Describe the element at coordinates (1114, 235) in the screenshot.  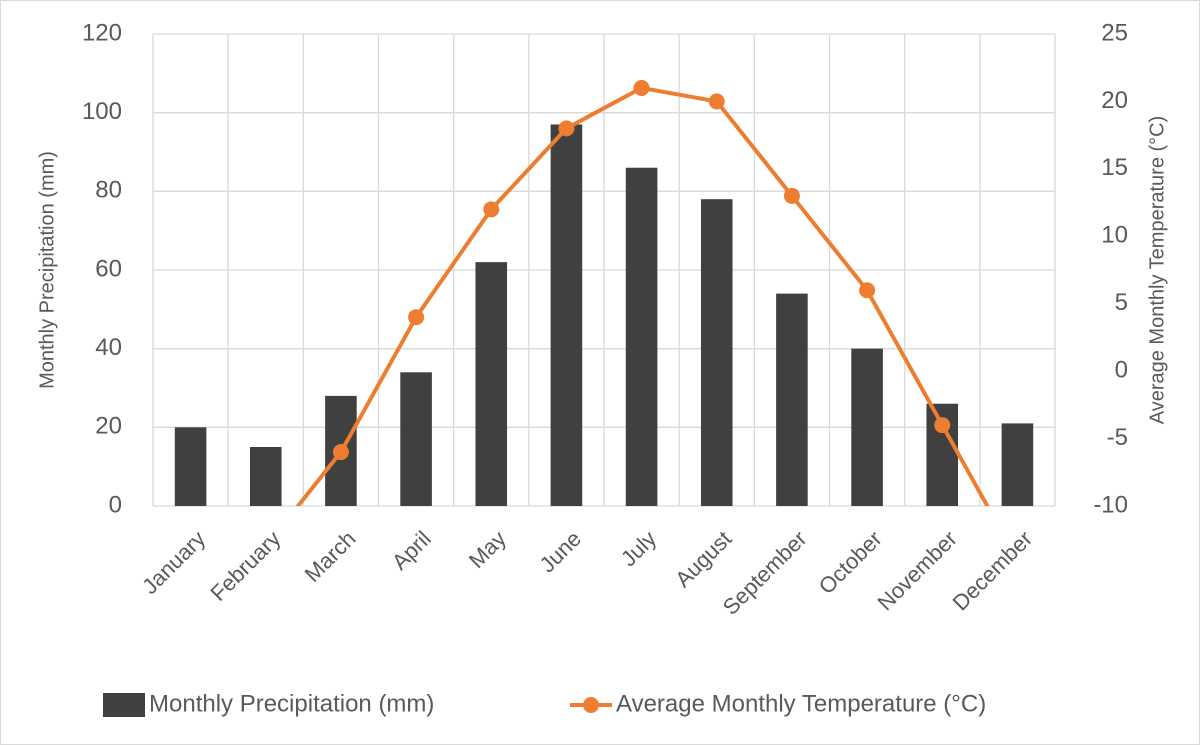
I see `y2-tick-label: 10` at that location.